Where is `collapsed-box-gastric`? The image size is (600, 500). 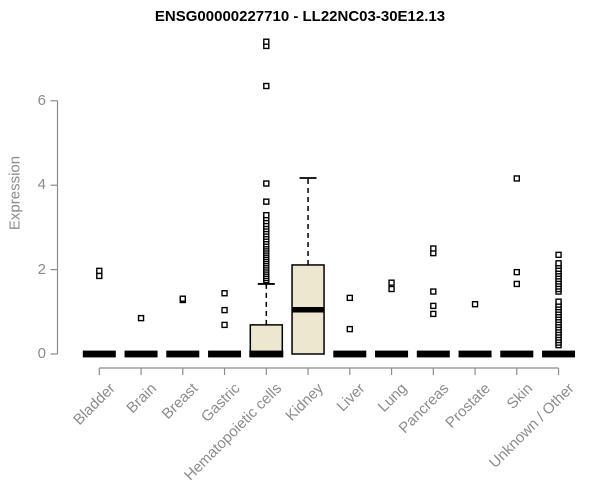 collapsed-box-gastric is located at coordinates (225, 354).